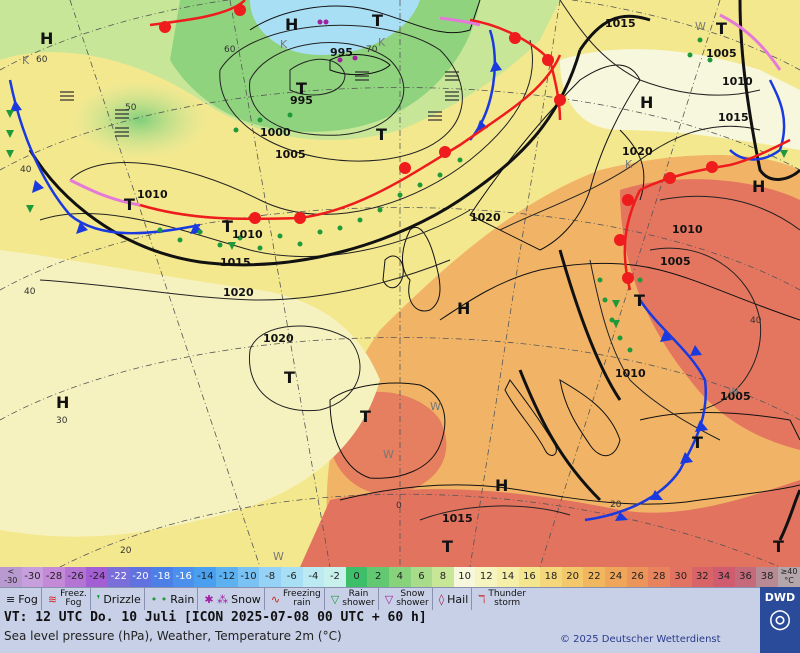  I want to click on coastline-balkans, so click(590, 418).